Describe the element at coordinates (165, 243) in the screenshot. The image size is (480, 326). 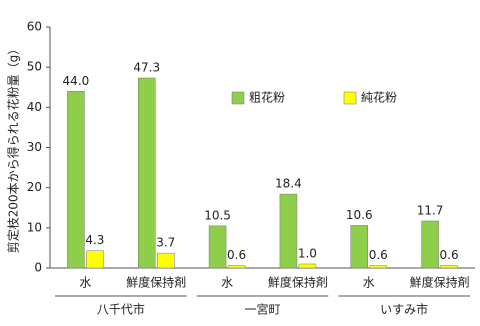
I see `value-label: 3.7` at that location.